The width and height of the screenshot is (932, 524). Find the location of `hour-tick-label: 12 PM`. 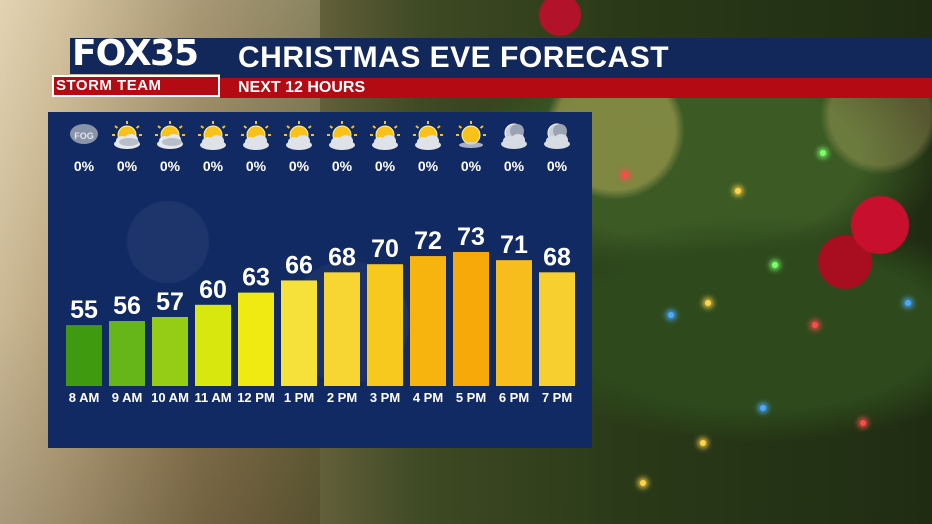

hour-tick-label: 12 PM is located at coordinates (256, 397).